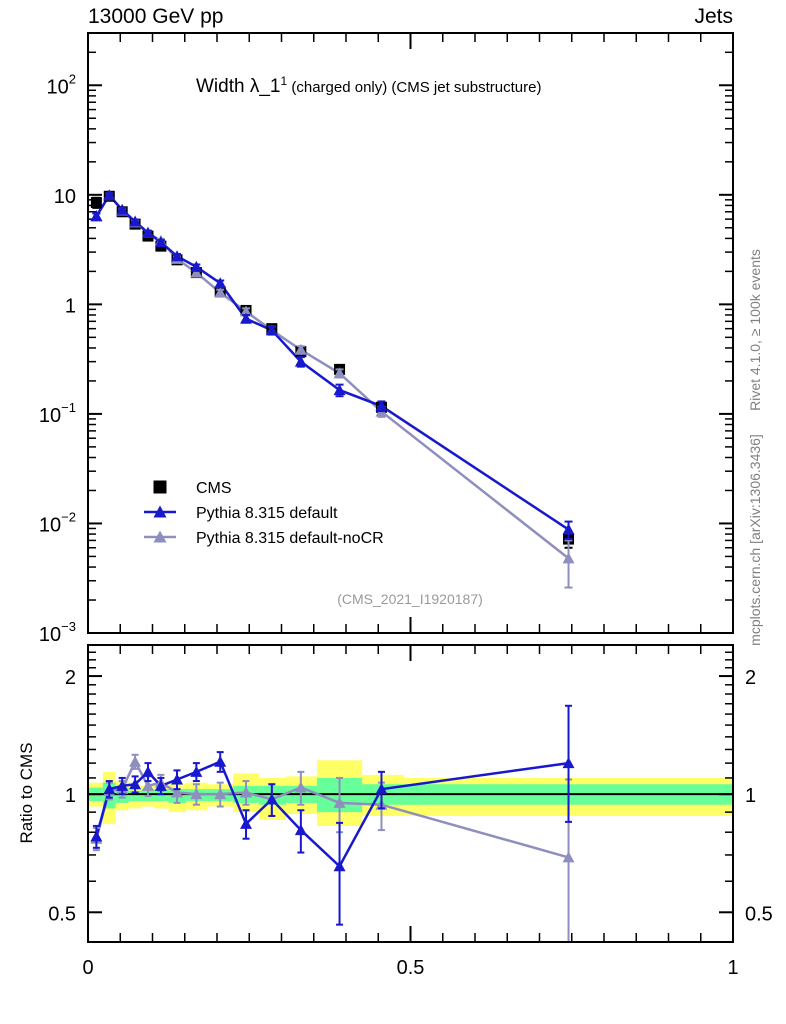 The height and width of the screenshot is (1024, 786). What do you see at coordinates (57, 413) in the screenshot?
I see `main-y-tick-label: 10⁻¹` at bounding box center [57, 413].